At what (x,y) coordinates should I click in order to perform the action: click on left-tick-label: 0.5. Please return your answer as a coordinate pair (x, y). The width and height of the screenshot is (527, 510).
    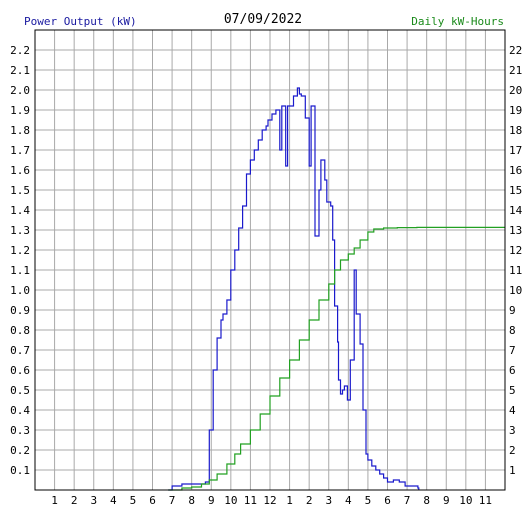
    Looking at the image, I should click on (20, 390).